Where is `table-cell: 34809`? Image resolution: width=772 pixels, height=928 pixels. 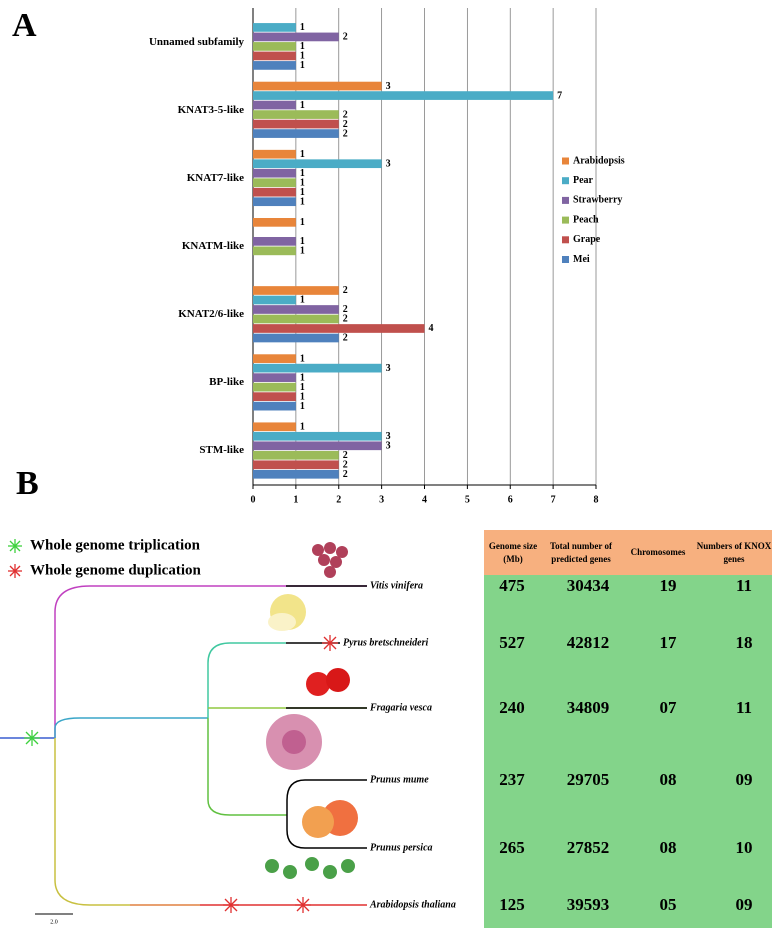 table-cell: 34809 is located at coordinates (588, 707).